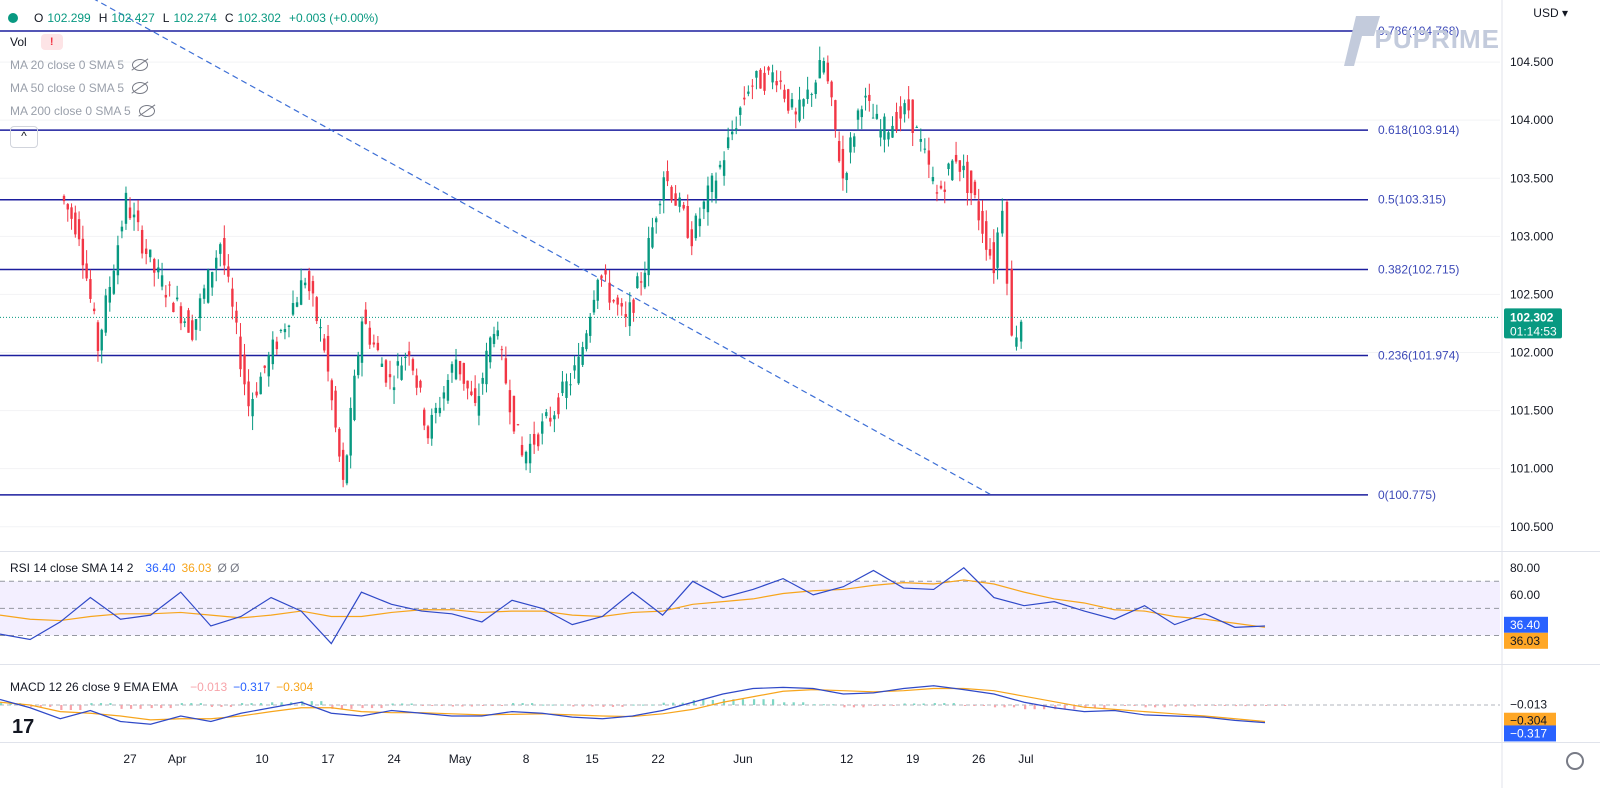  Describe the element at coordinates (460, 759) in the screenshot. I see `time-tick-label-5: May` at that location.